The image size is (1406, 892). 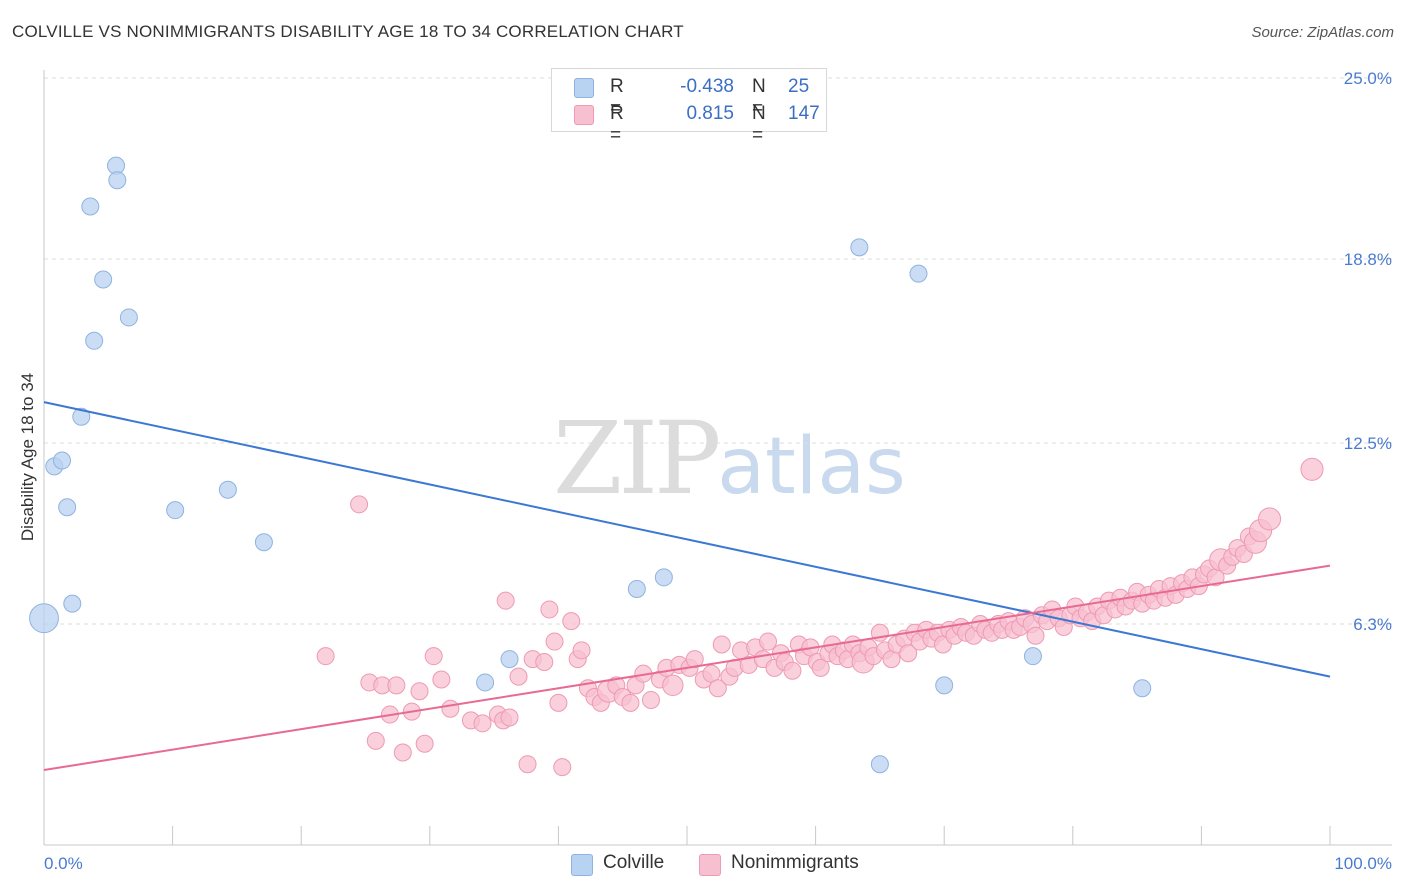 I want to click on y-tick-label: 12.5%, so click(x=1368, y=443).